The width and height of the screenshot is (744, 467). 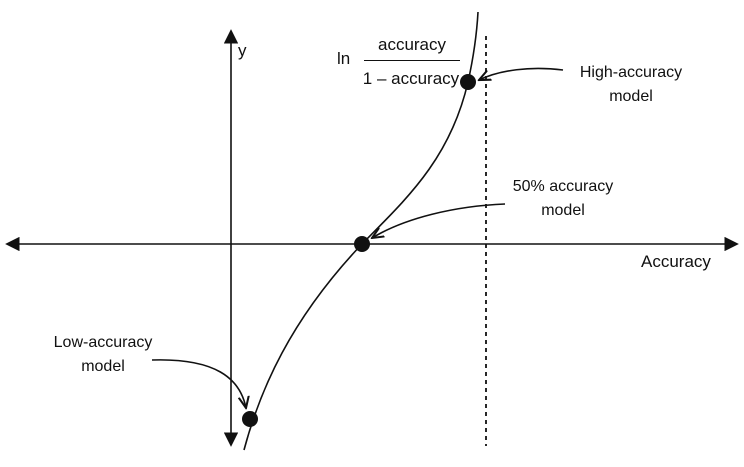 I want to click on low-accuracy-point, so click(x=250, y=419).